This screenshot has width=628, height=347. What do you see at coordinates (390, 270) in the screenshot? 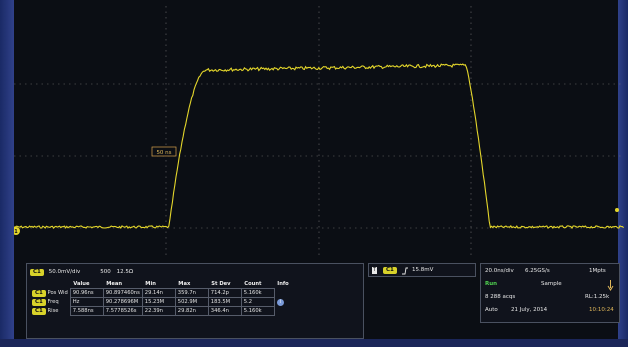
I see `trigger-channel-badge: C1` at bounding box center [390, 270].